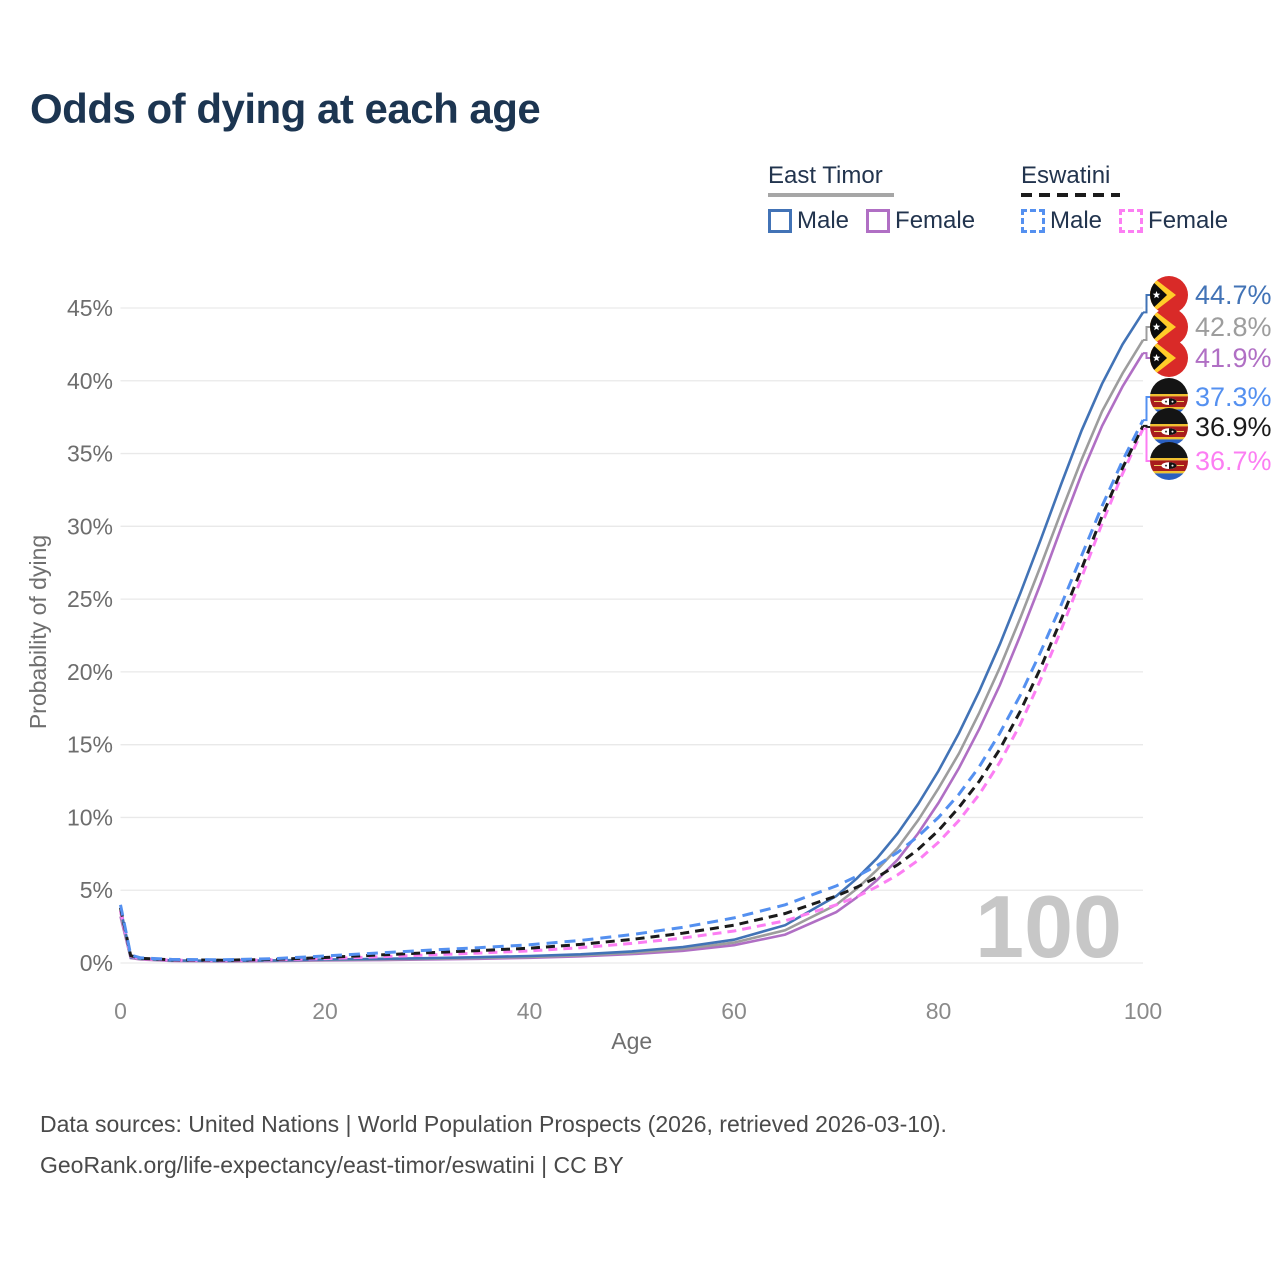 This screenshot has height=1280, width=1280. I want to click on eswatini-male-swatch, so click(1033, 221).